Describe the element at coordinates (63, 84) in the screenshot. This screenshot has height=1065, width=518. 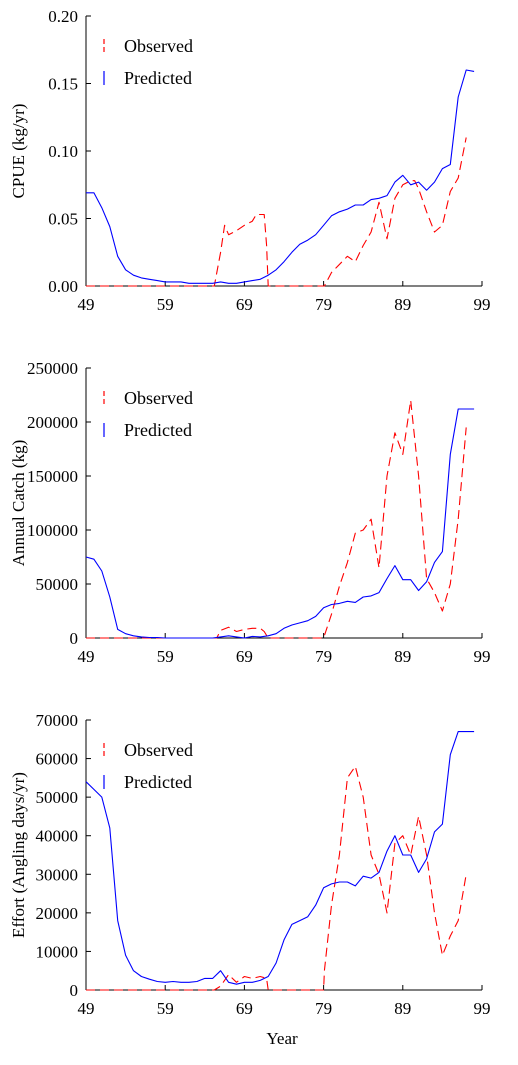
I see `y-tick-label: 0.15` at that location.